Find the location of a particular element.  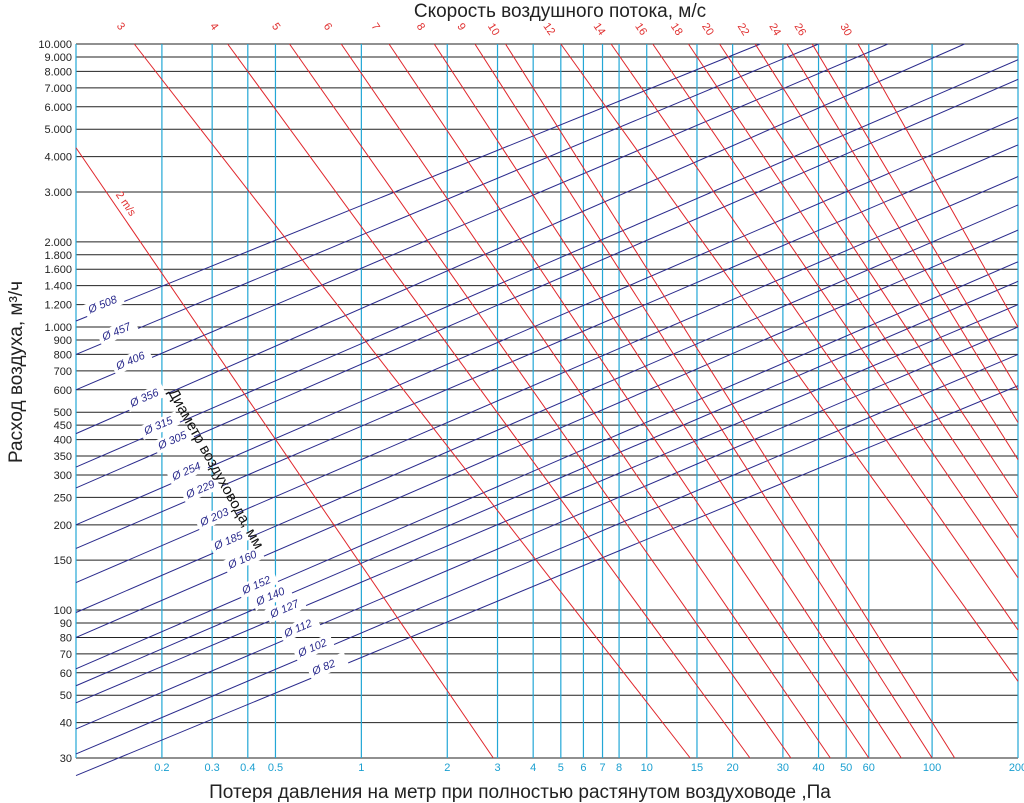

y-tick-label: 8.000 is located at coordinates (58, 72).